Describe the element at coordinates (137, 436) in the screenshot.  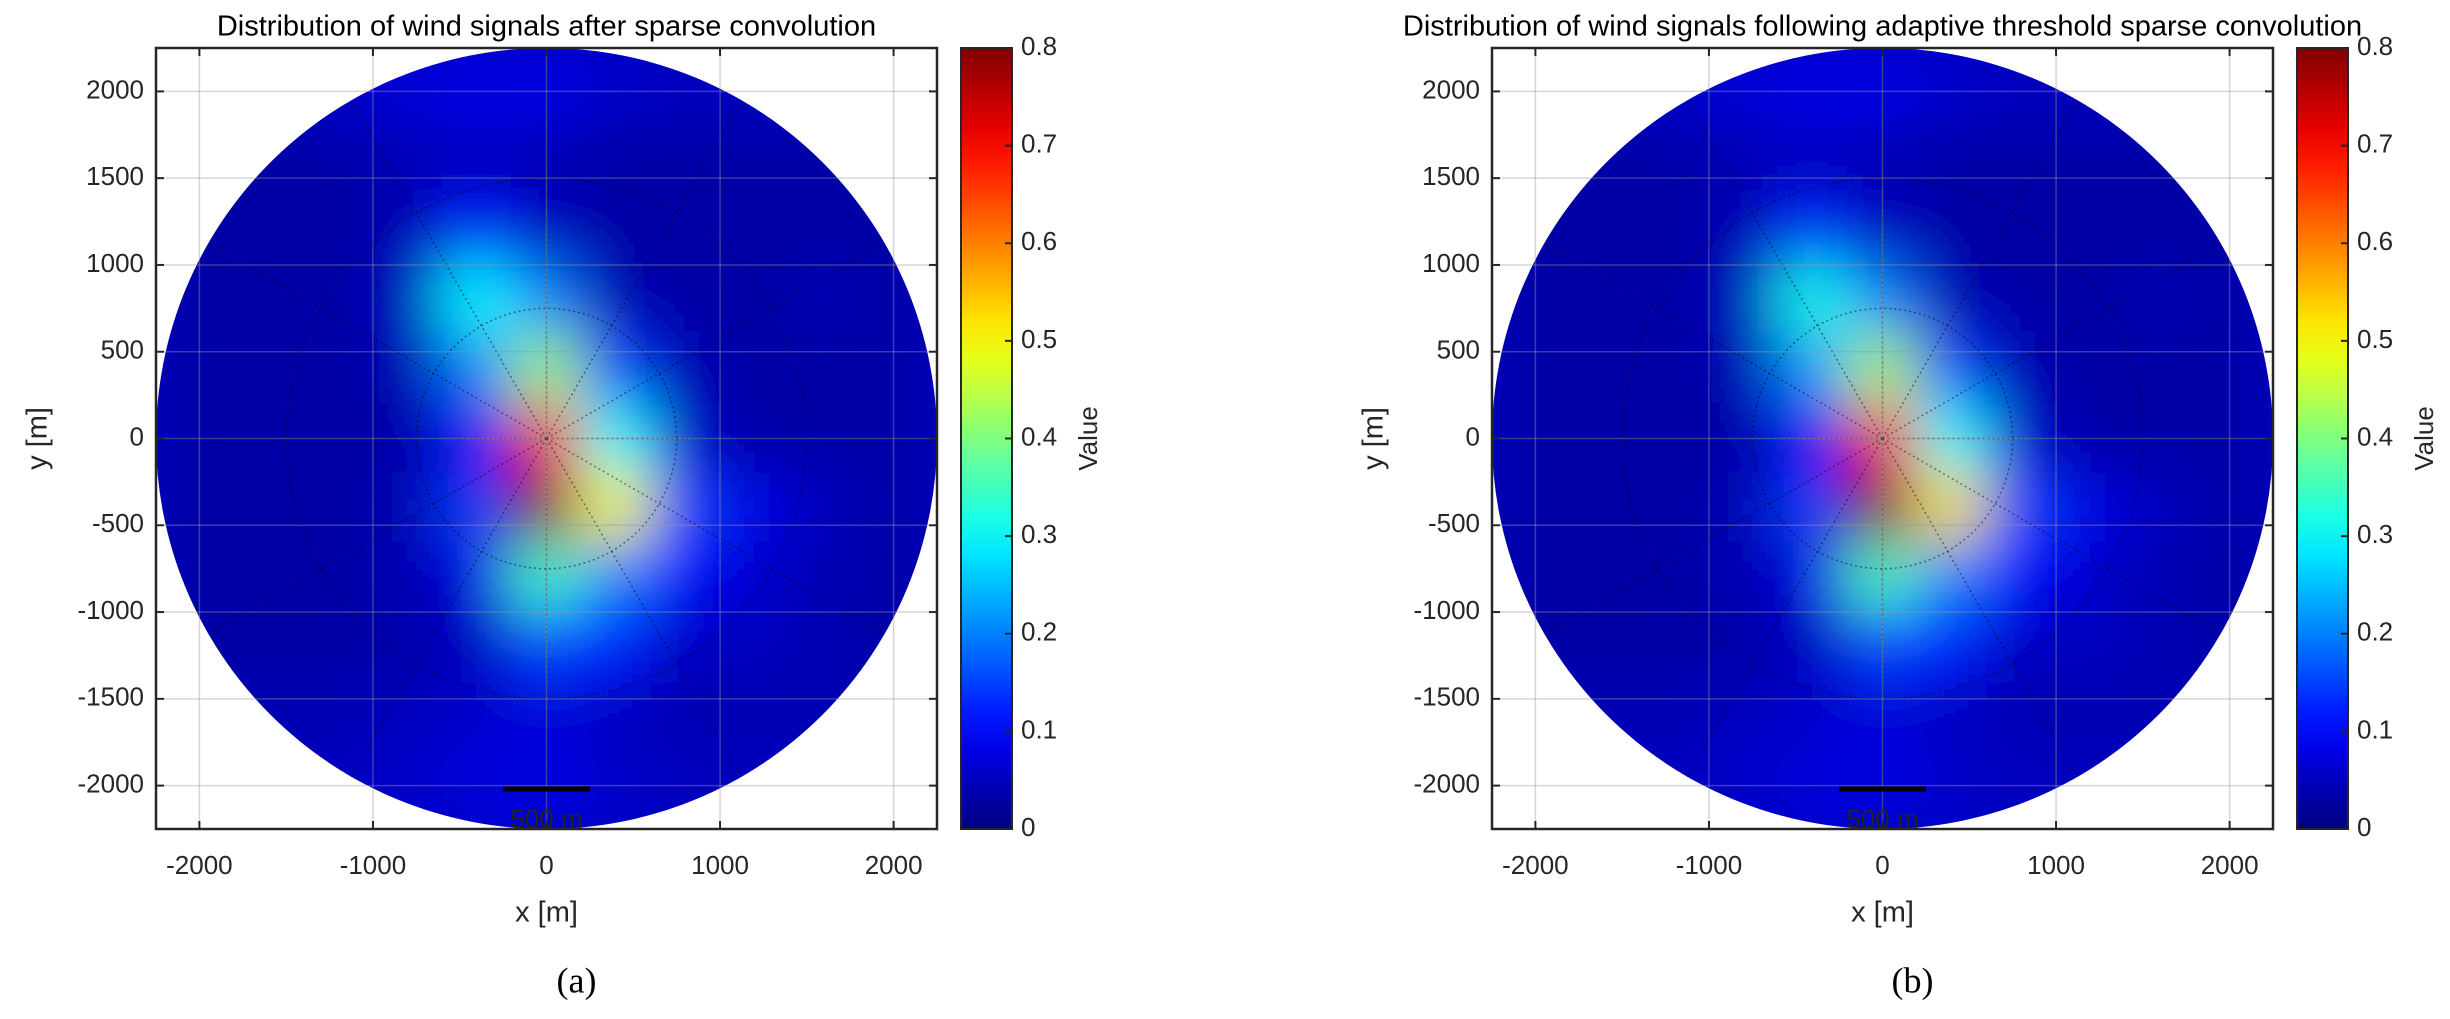
I see `y-tick-label: 0` at that location.